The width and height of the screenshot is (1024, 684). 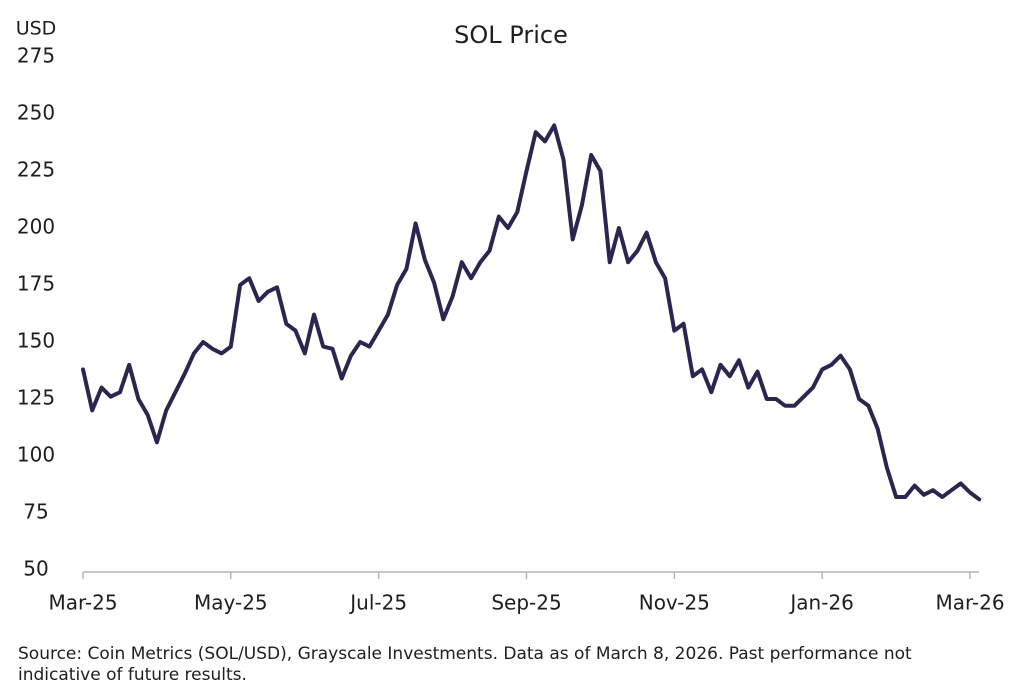 I want to click on y-tick-label: 200, so click(x=36, y=227).